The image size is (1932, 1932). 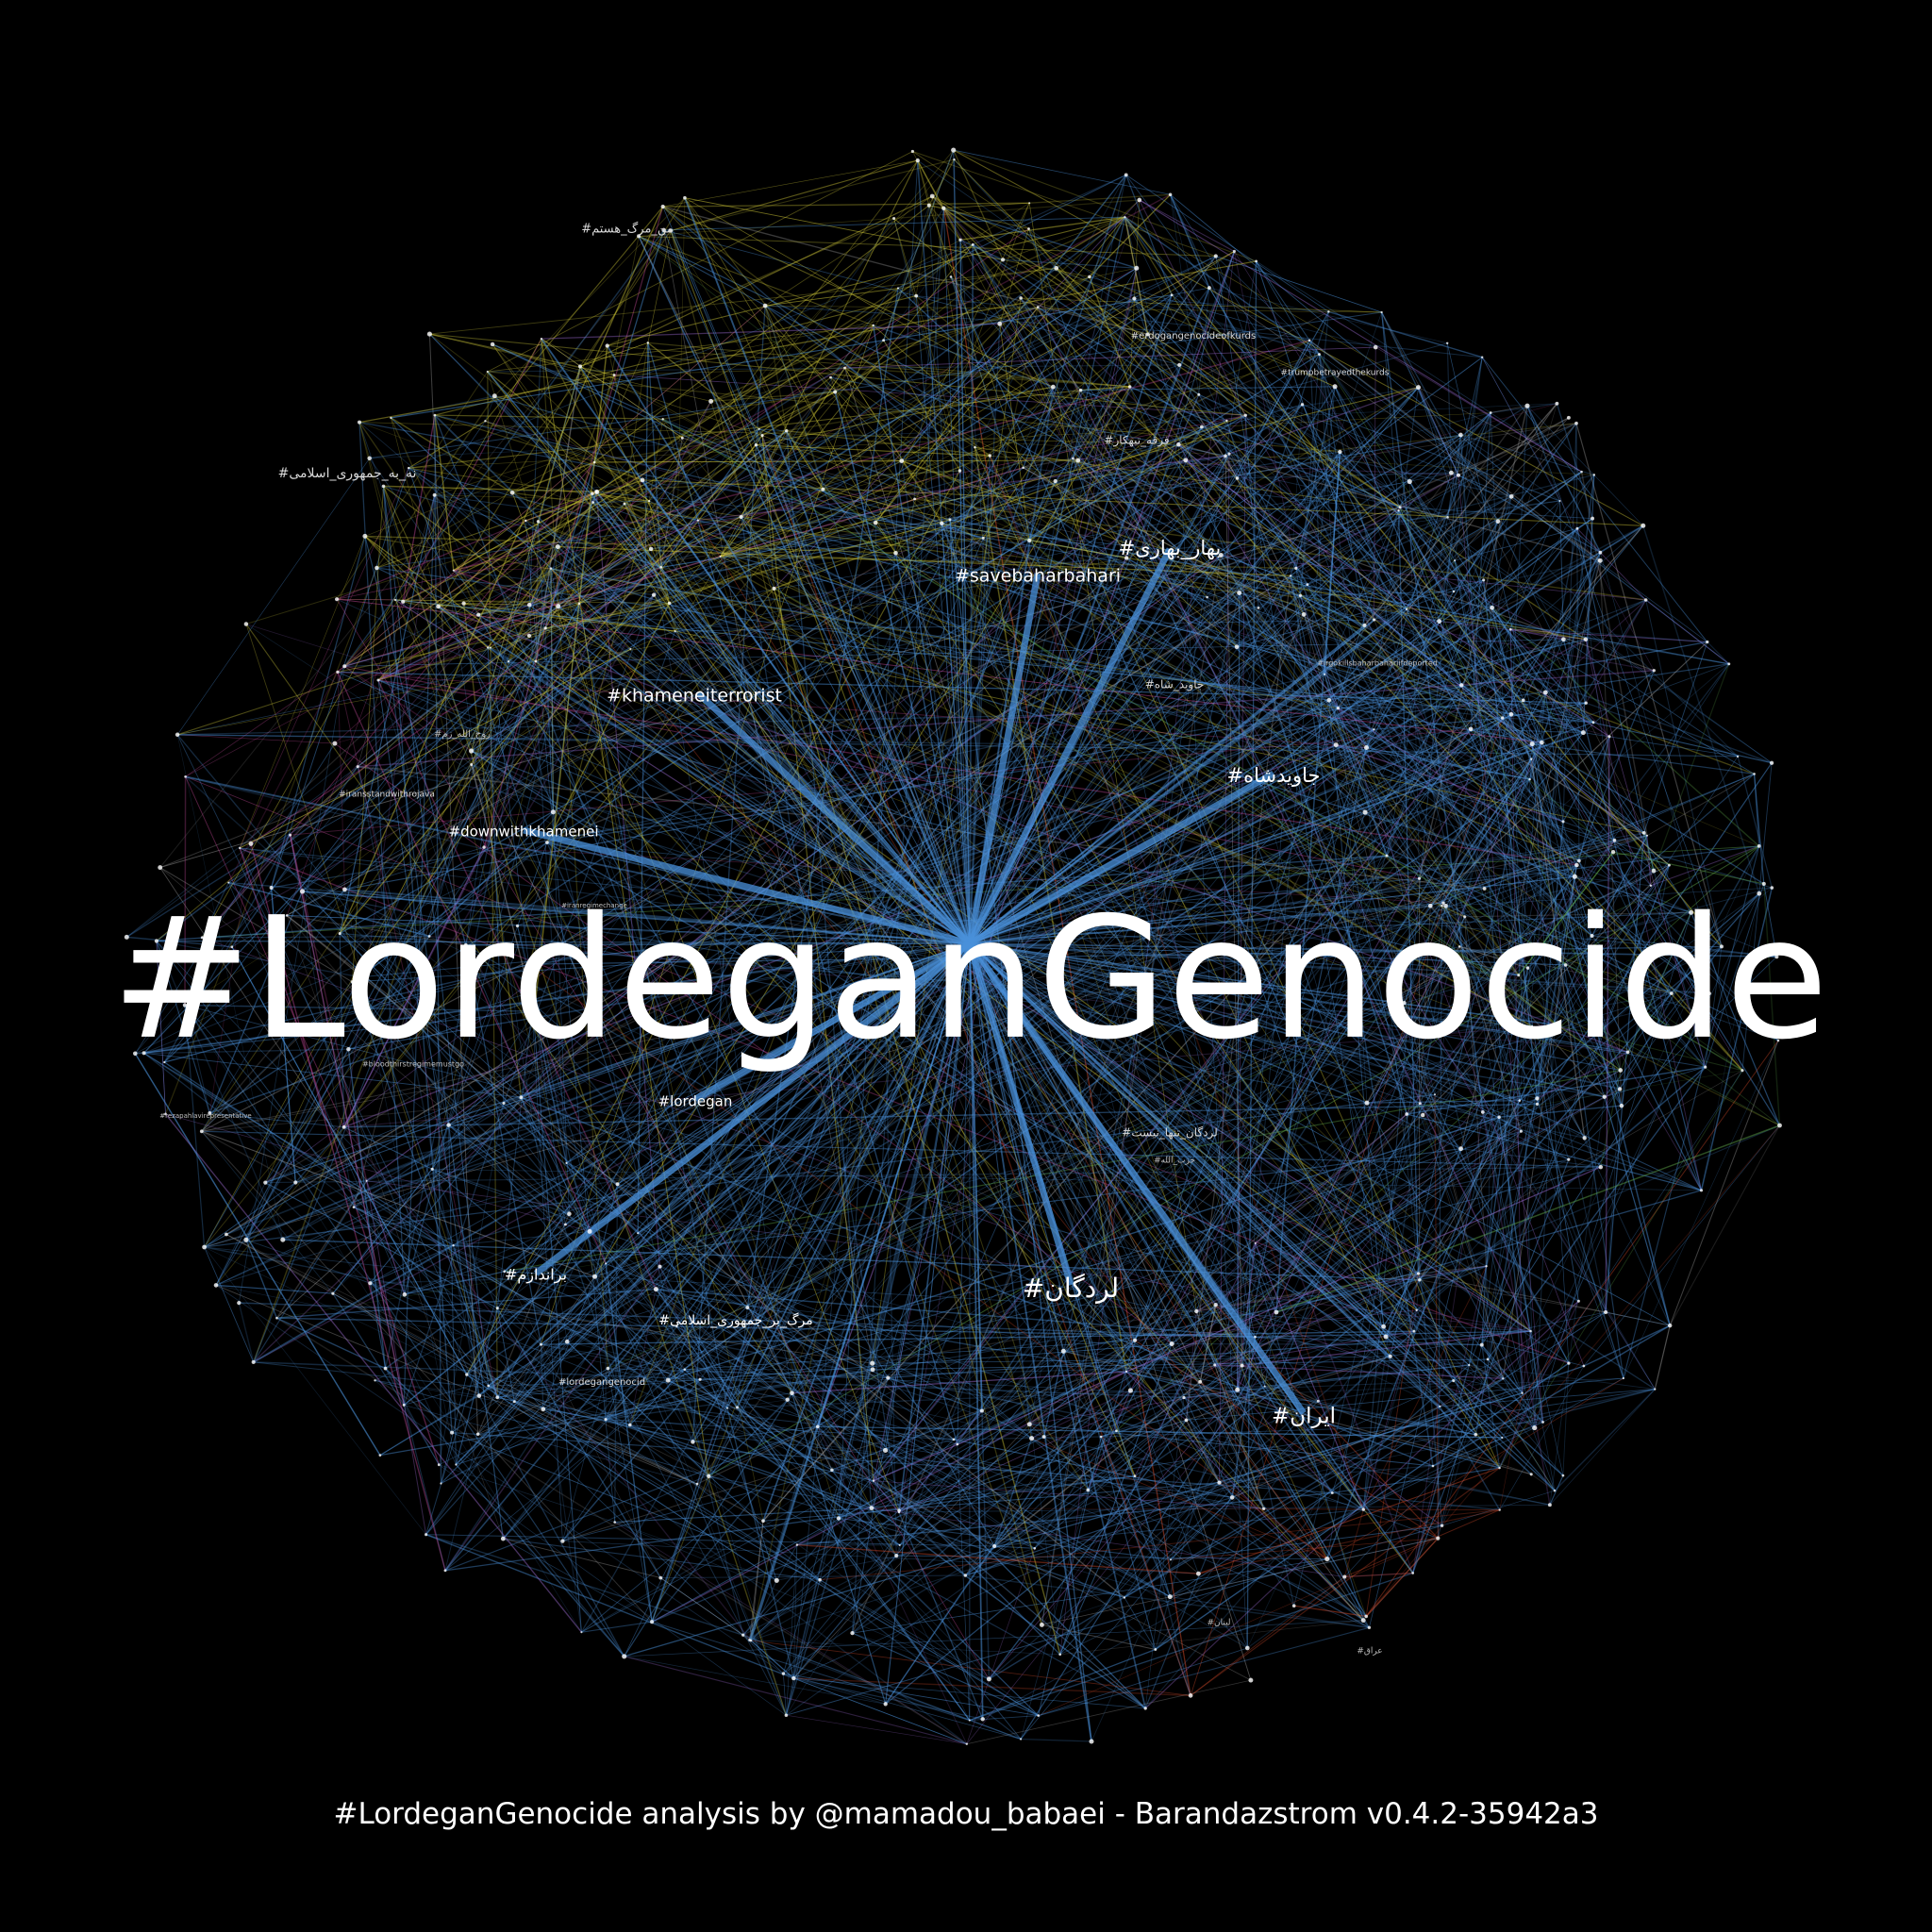 What do you see at coordinates (1038, 577) in the screenshot?
I see `label-savebaharbahari: #savebaharbahari` at bounding box center [1038, 577].